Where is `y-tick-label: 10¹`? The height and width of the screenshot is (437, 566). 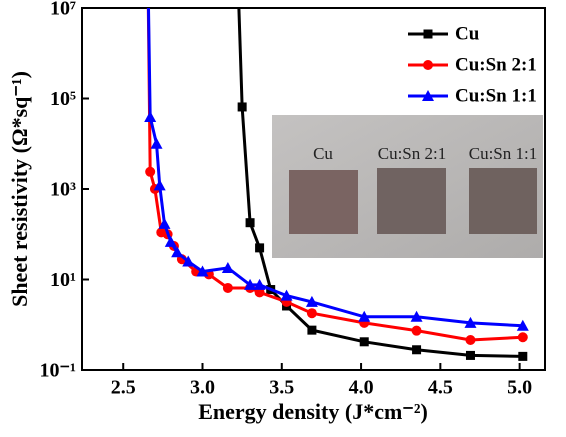
y-tick-label: 10¹ is located at coordinates (63, 280).